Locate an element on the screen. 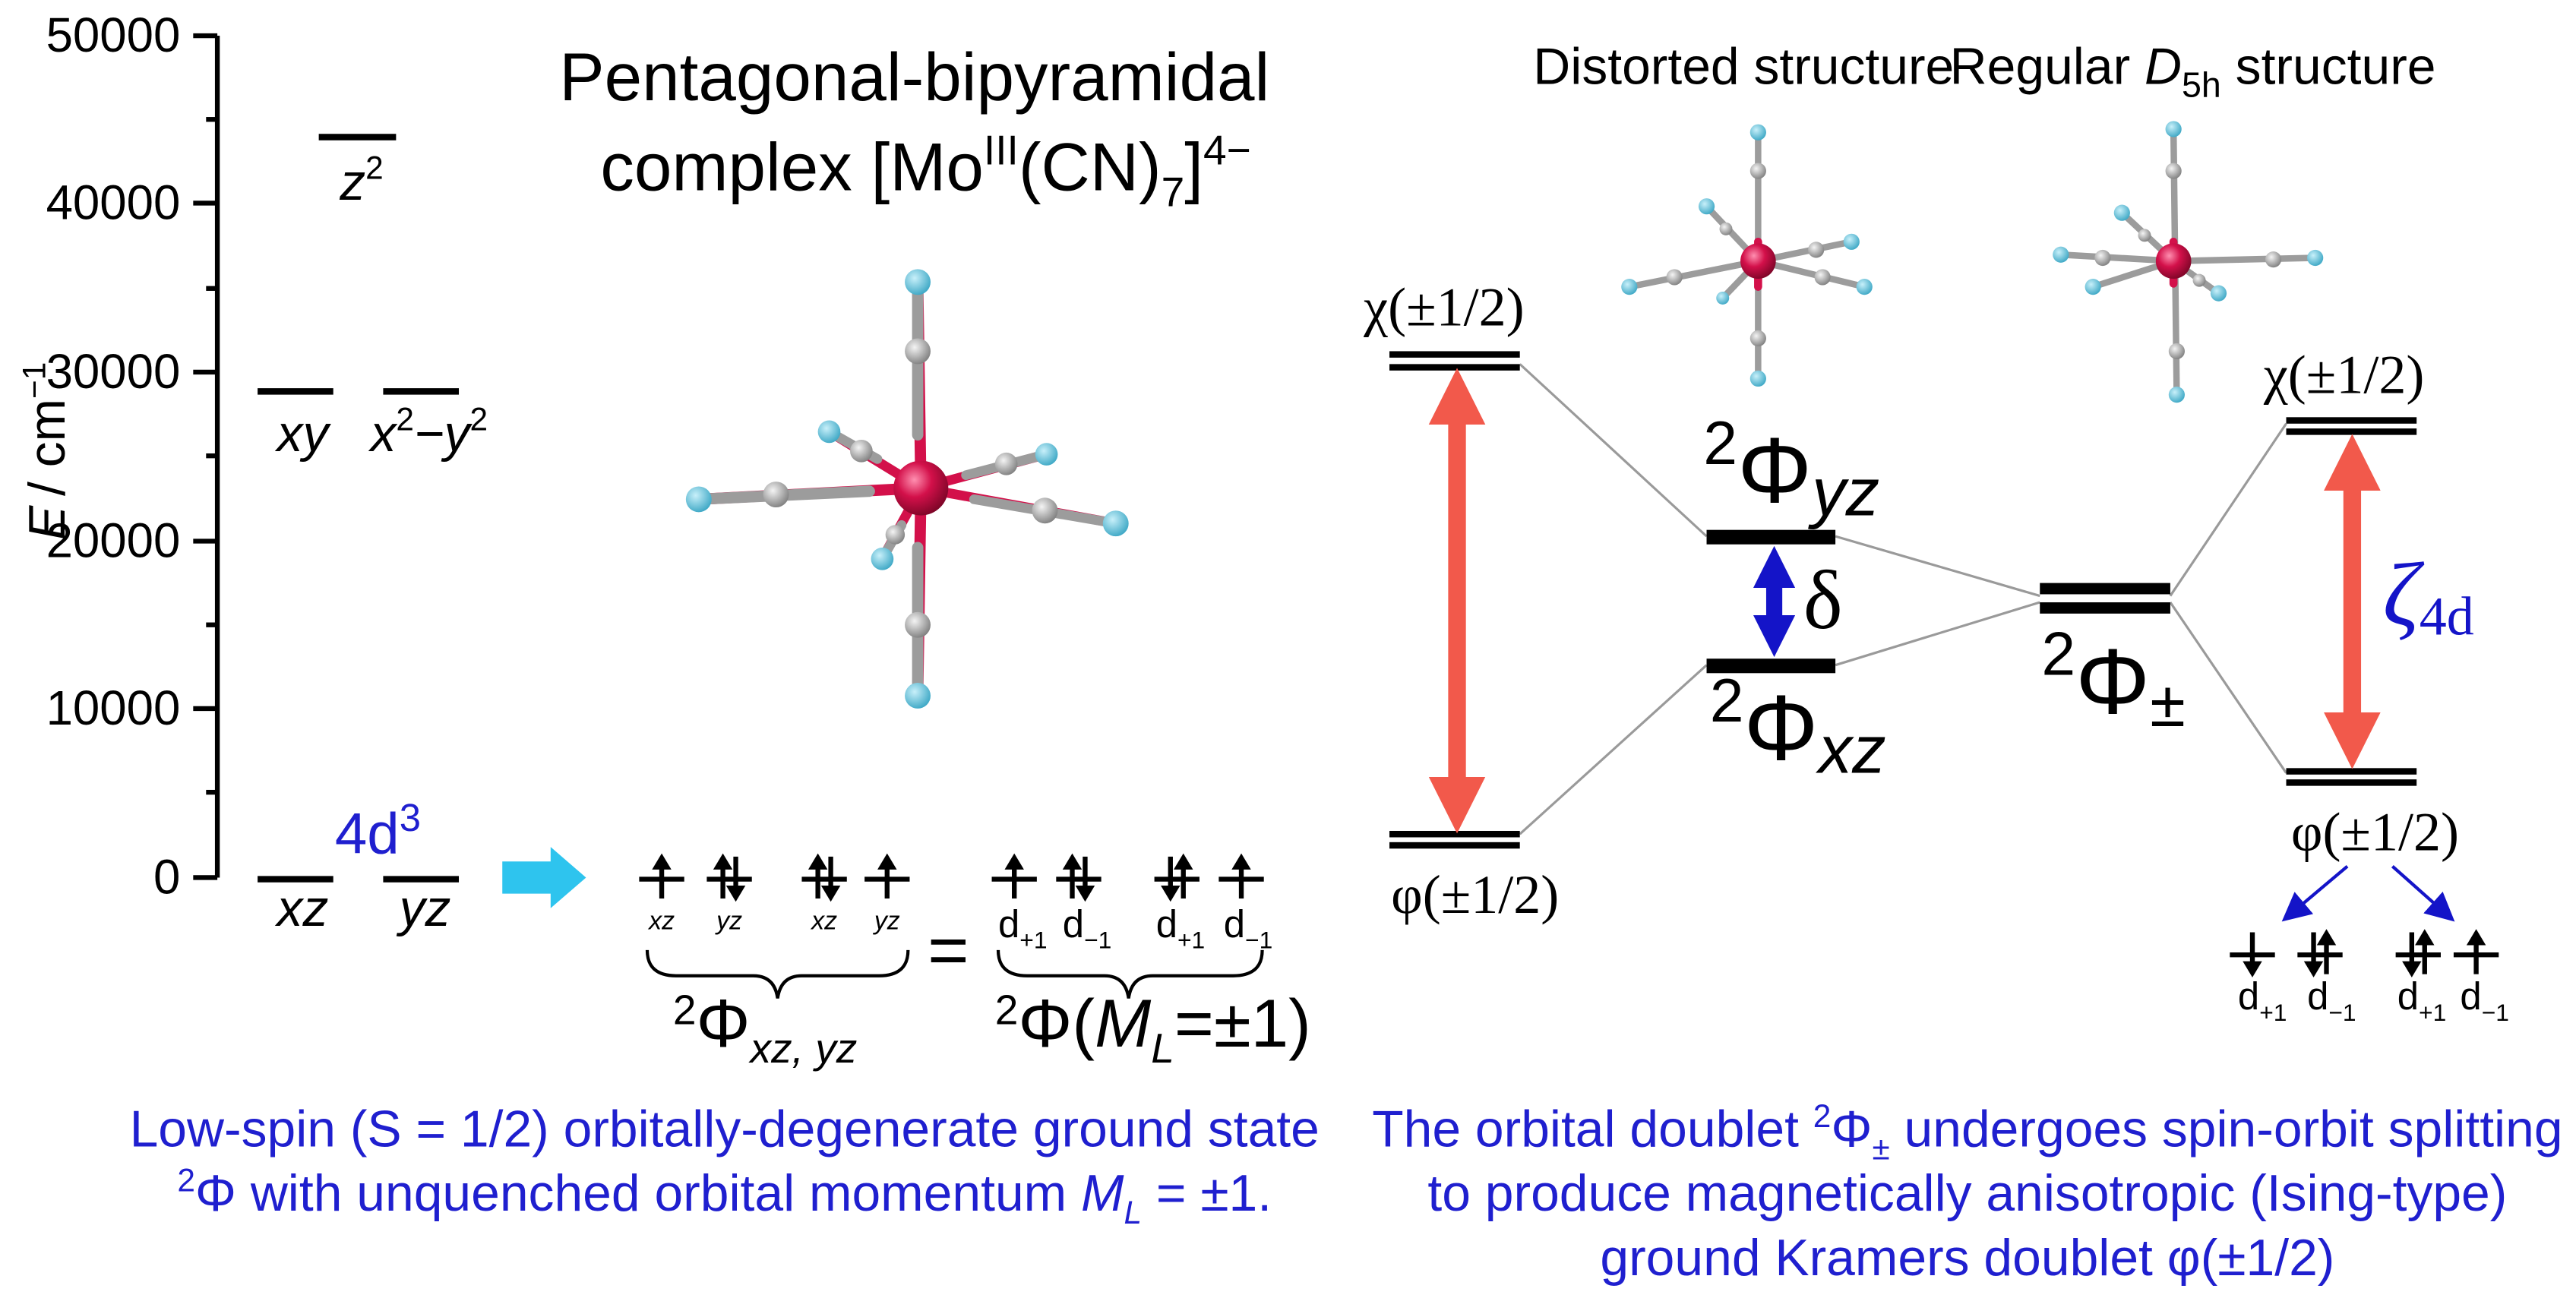  right-arrow is located at coordinates (544, 877).